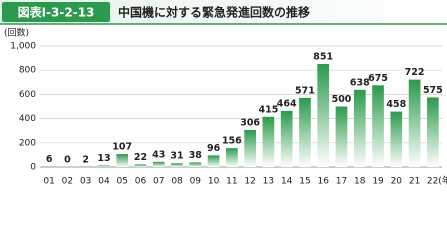 The height and width of the screenshot is (240, 447). I want to click on x-tick-label: 04, so click(104, 182).